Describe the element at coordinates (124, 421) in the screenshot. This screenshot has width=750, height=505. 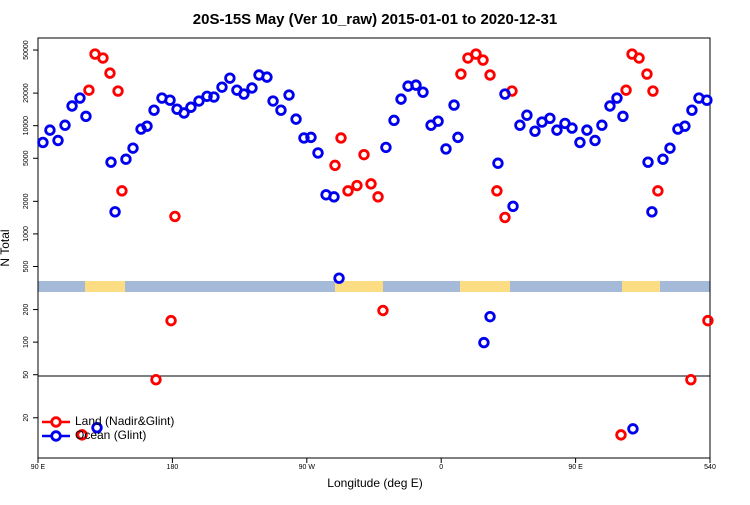
I see `legend-label: Land (Nadir&Glint)` at that location.